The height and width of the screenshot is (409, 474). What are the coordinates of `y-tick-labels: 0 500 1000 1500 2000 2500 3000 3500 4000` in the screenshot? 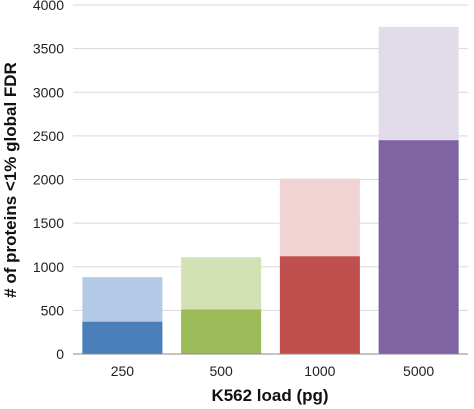 It's located at (48, 181).